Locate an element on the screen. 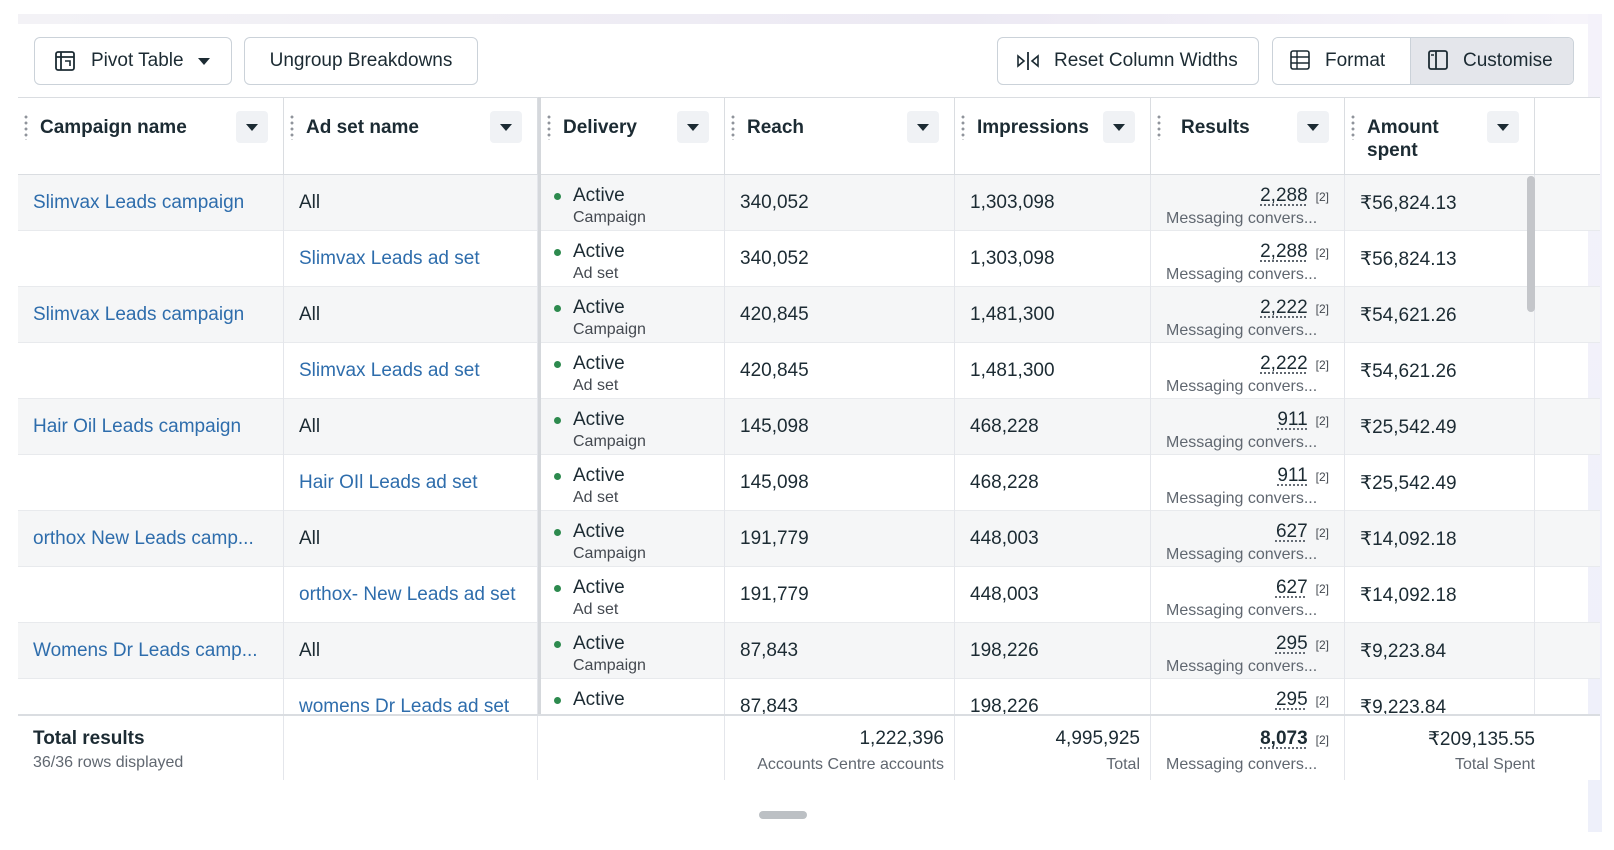 The width and height of the screenshot is (1614, 850). ad-set-name-link: orthox- New Leads ad set is located at coordinates (407, 594).